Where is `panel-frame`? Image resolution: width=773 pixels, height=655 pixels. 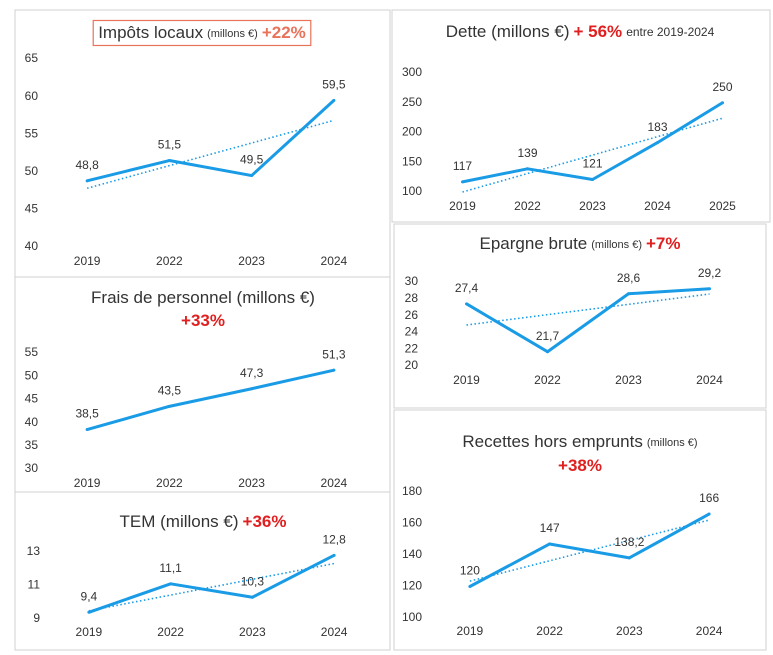 panel-frame is located at coordinates (202, 571).